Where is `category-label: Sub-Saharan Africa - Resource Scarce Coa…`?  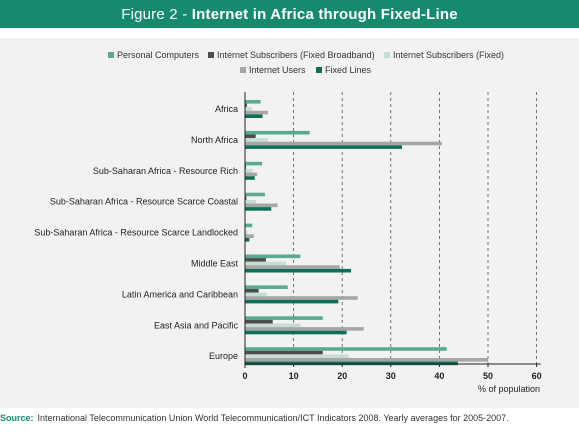
category-label: Sub-Saharan Africa - Resource Scarce Coa… is located at coordinates (144, 202).